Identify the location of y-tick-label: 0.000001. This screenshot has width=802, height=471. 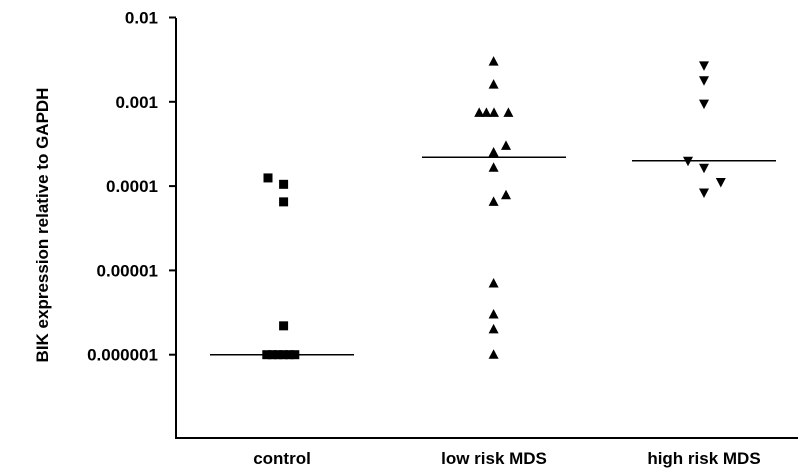
(122, 355).